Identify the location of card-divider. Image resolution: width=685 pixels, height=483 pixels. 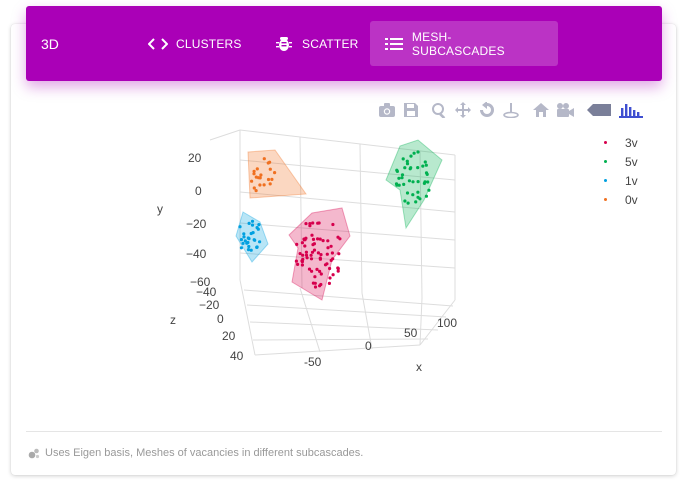
(344, 431).